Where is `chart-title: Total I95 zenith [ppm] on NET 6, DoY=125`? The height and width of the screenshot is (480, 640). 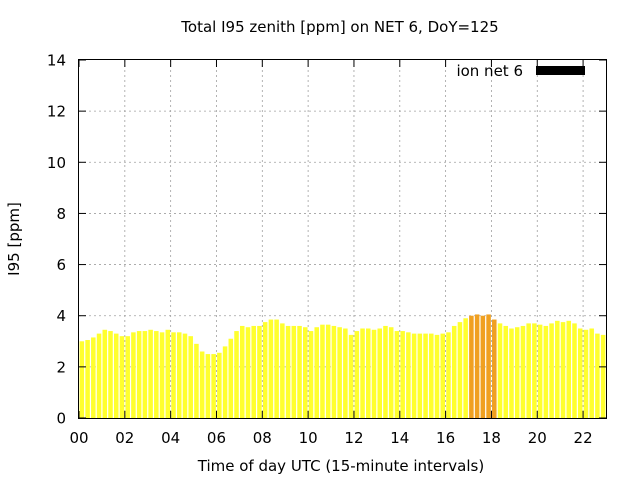 chart-title: Total I95 zenith [ppm] on NET 6, DoY=125 is located at coordinates (339, 27).